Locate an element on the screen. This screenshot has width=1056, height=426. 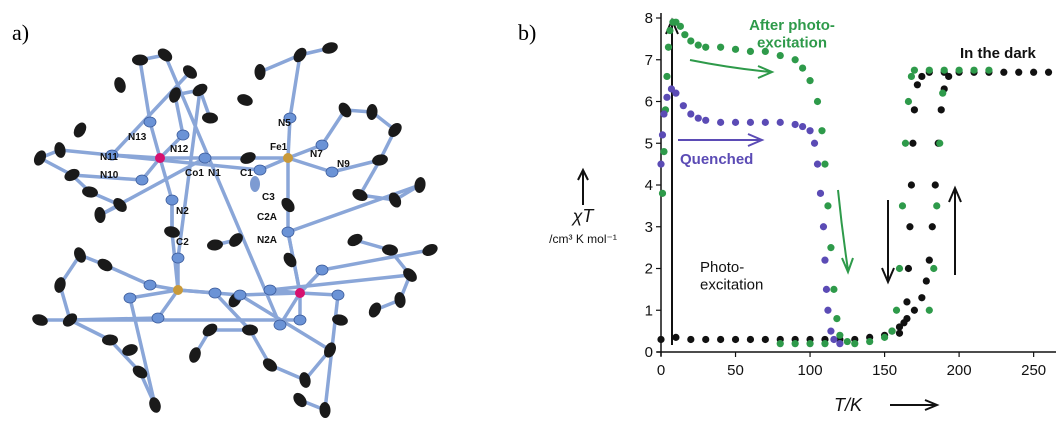
x-tick-label: 100 is located at coordinates (810, 370).